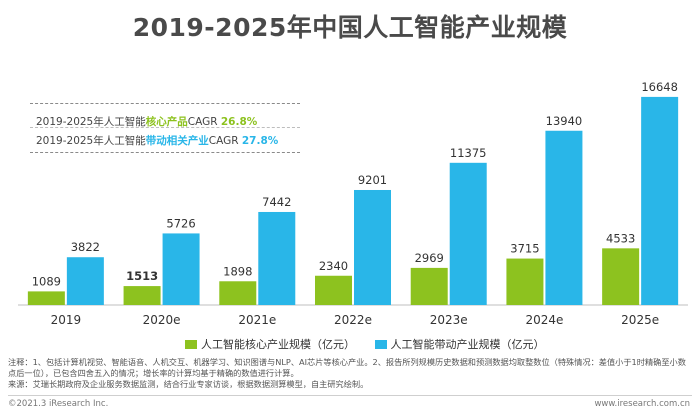  I want to click on cagr-driven-prefix: 2019-2025年人工智能, so click(91, 141).